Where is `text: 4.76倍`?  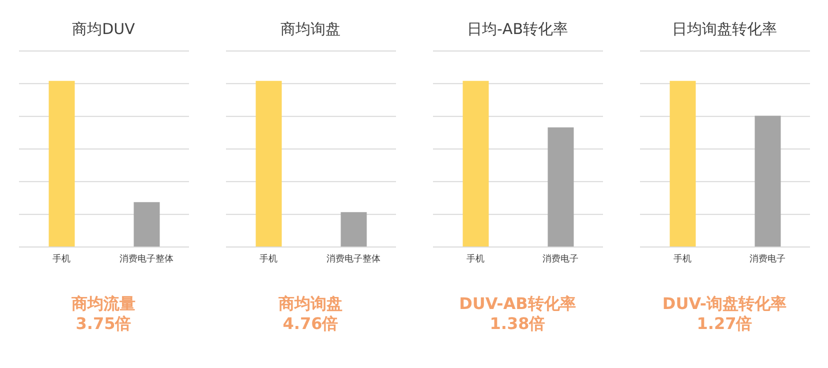
text: 4.76倍 is located at coordinates (311, 324).